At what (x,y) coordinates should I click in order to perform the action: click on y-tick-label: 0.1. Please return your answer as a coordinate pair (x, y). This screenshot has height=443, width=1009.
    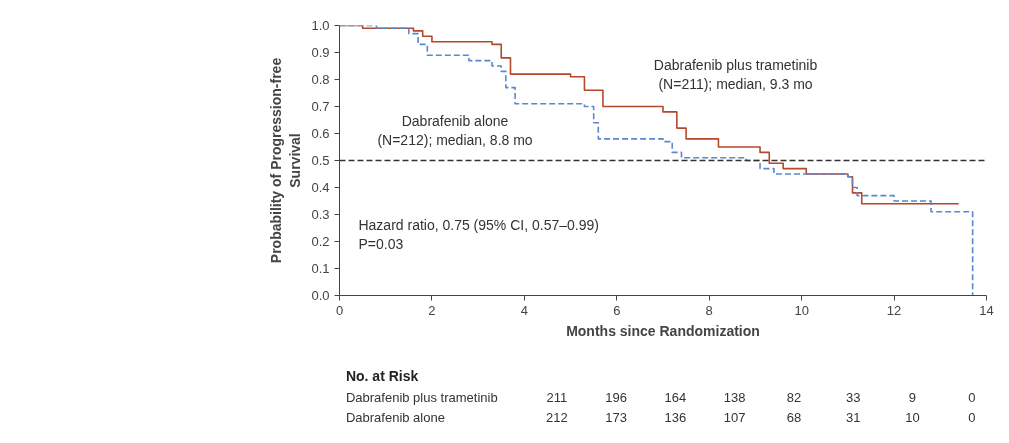
    Looking at the image, I should click on (320, 268).